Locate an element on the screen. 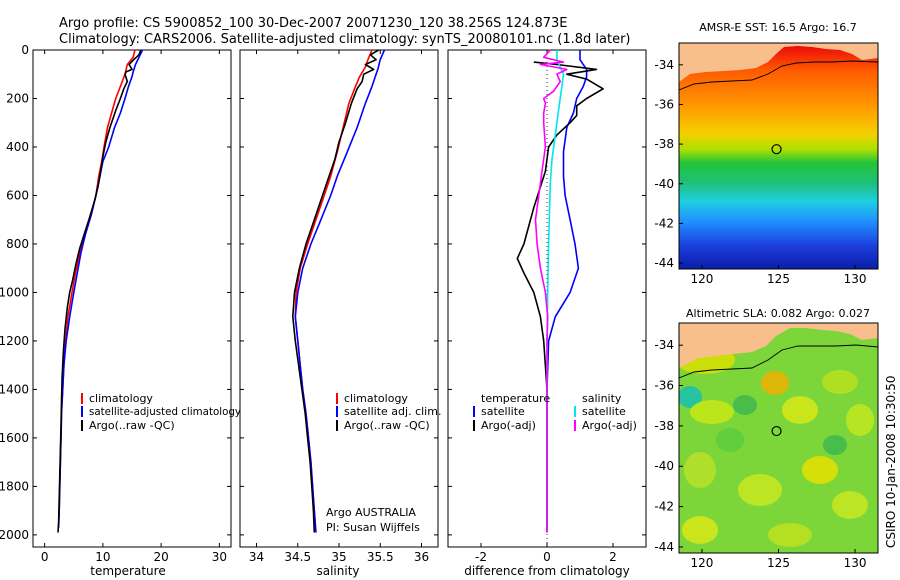 The width and height of the screenshot is (900, 580). sst_map-xtick-label: 130 is located at coordinates (855, 279).